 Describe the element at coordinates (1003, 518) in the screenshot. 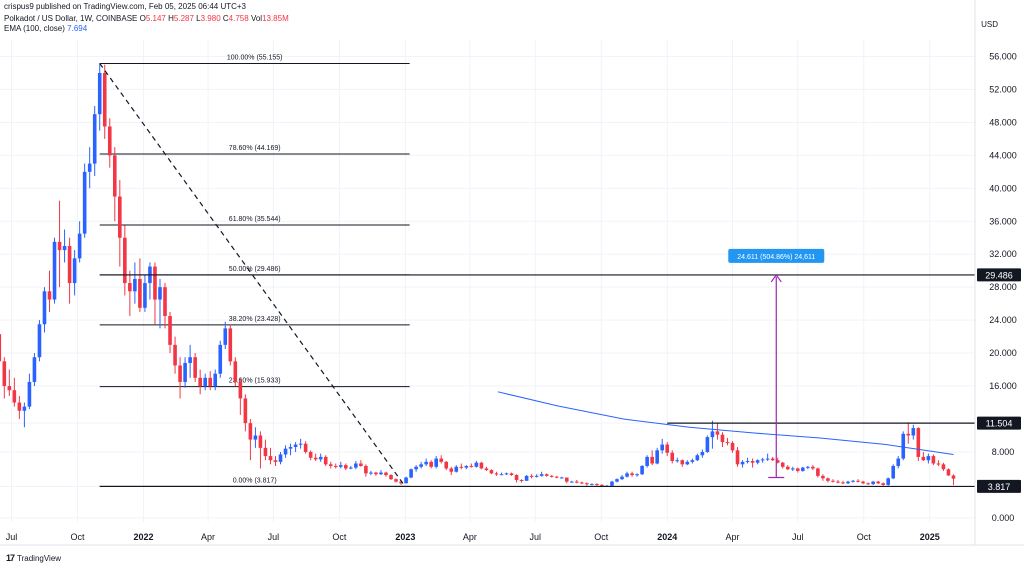

I see `price-tick-label: 0.000` at that location.